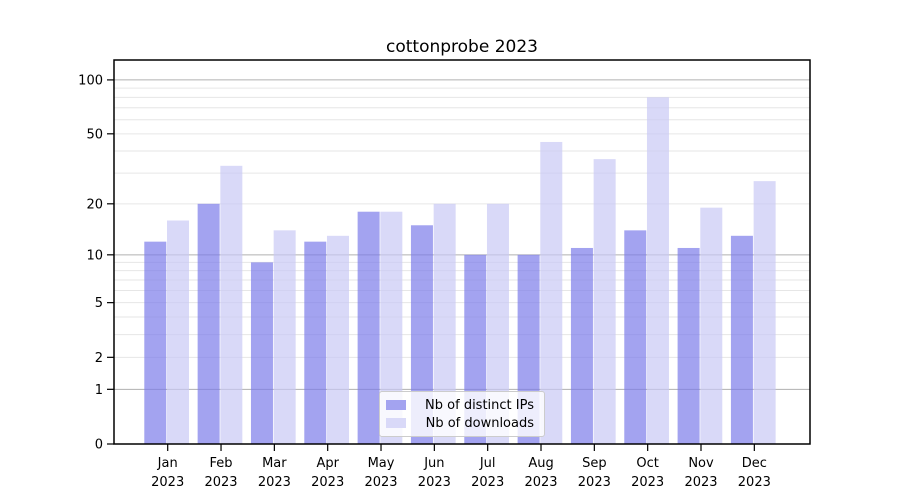  Describe the element at coordinates (99, 303) in the screenshot. I see `y-tick-label: 5` at that location.